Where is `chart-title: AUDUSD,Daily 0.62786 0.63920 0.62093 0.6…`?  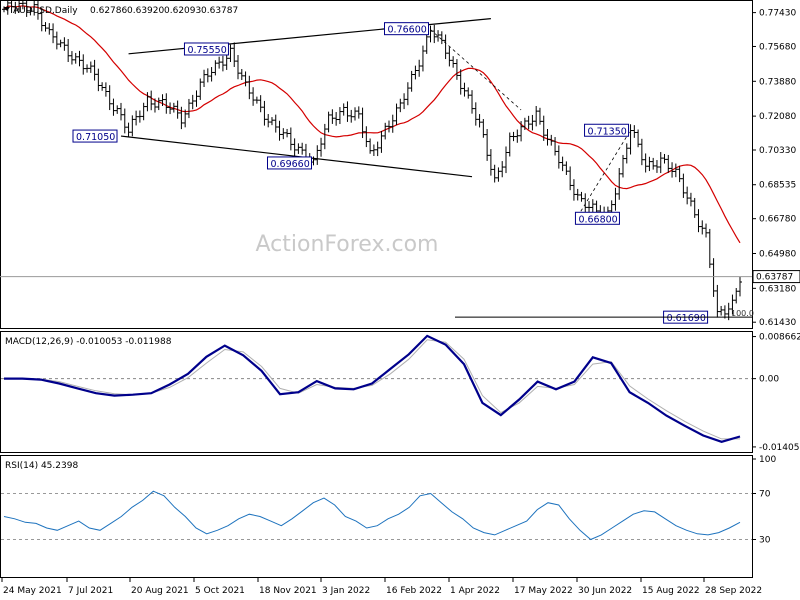
chart-title: AUDUSD,Daily 0.62786 0.63920 0.62093 0.6… is located at coordinates (121, 11).